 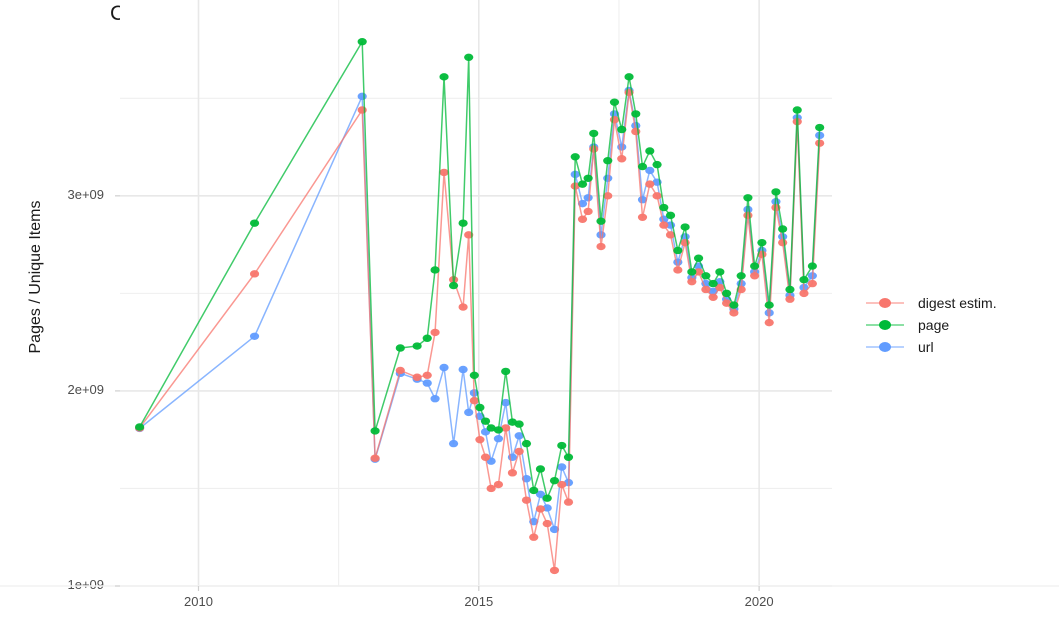 What do you see at coordinates (85, 389) in the screenshot?
I see `y-tick-label: 2e+09` at bounding box center [85, 389].